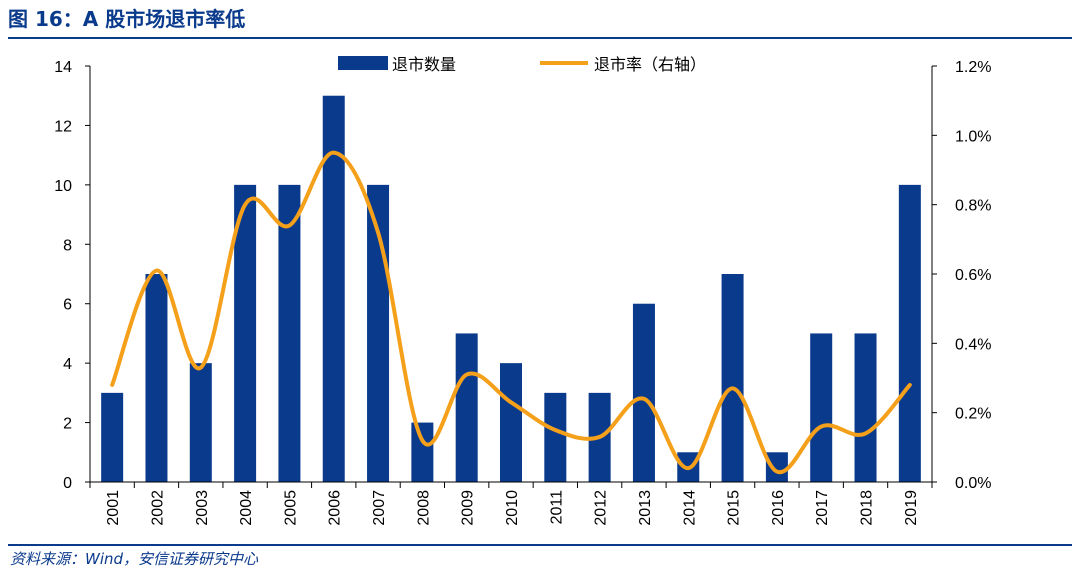 This screenshot has height=574, width=1080. Describe the element at coordinates (379, 508) in the screenshot. I see `x-tick-label: 2007` at that location.